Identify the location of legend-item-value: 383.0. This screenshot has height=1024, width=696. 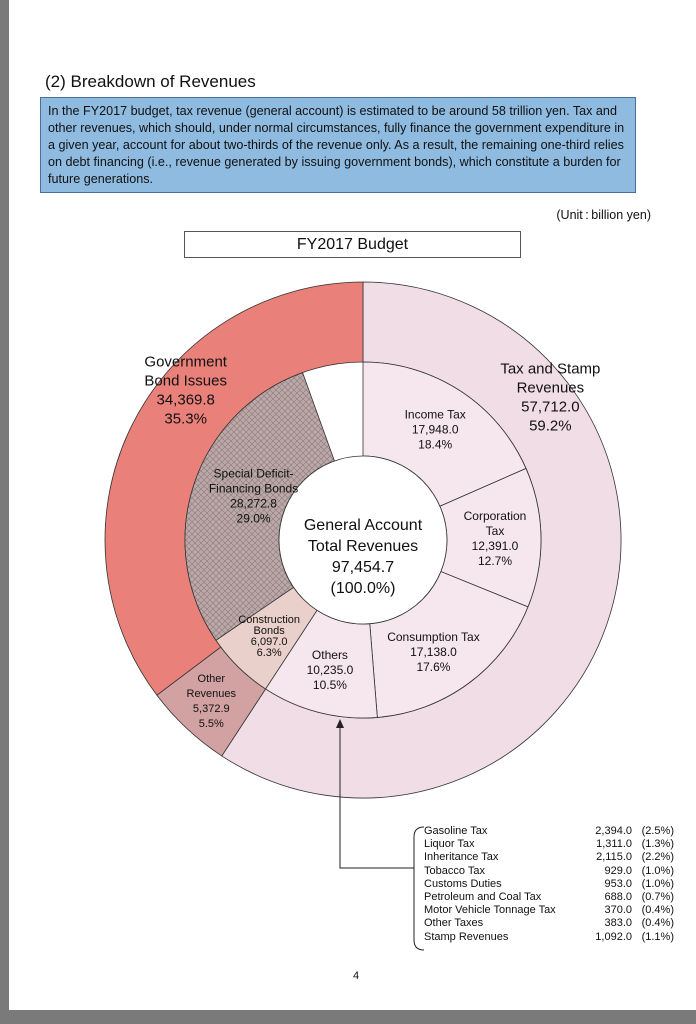
(618, 923).